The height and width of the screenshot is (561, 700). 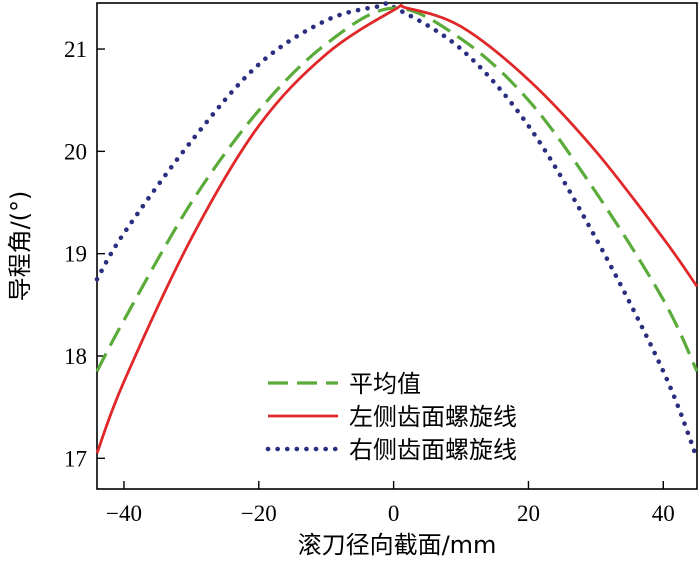 What do you see at coordinates (394, 513) in the screenshot?
I see `x-tick-label: 0` at bounding box center [394, 513].